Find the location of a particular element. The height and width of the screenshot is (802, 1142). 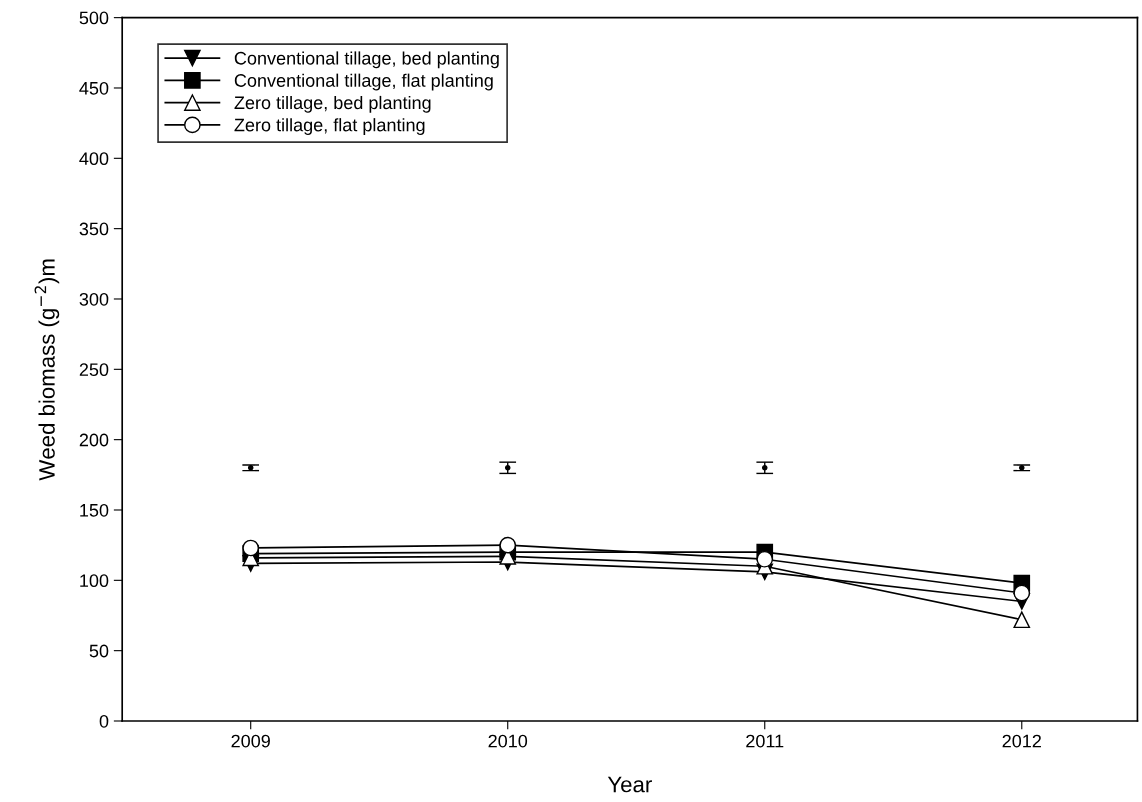

x-axis-title: Year is located at coordinates (629, 784).